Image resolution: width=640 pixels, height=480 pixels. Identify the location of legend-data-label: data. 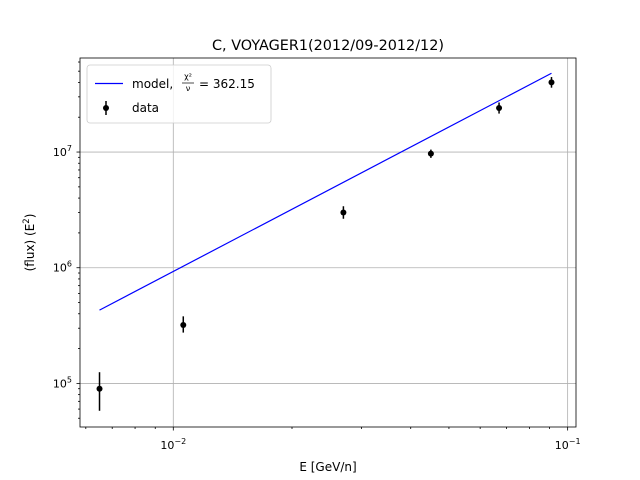
(145, 108).